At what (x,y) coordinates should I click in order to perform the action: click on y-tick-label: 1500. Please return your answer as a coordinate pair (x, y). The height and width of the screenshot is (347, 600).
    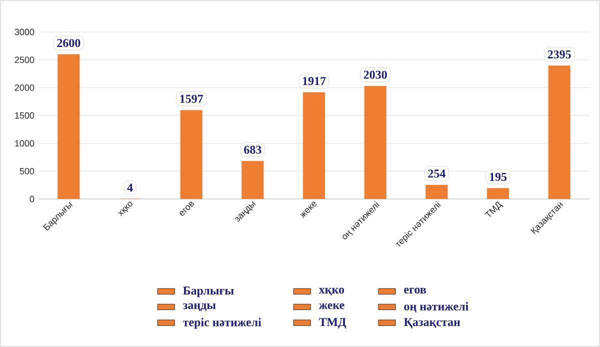
    Looking at the image, I should click on (24, 115).